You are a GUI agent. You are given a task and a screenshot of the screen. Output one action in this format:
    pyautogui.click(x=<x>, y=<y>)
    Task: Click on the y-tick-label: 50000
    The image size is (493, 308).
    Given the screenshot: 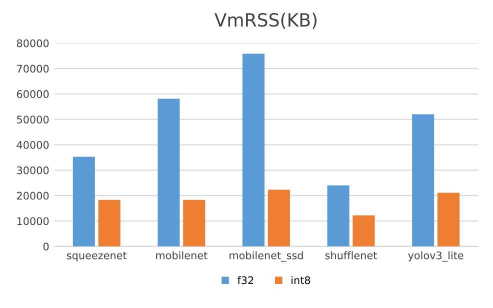 What is the action you would take?
    pyautogui.click(x=33, y=120)
    